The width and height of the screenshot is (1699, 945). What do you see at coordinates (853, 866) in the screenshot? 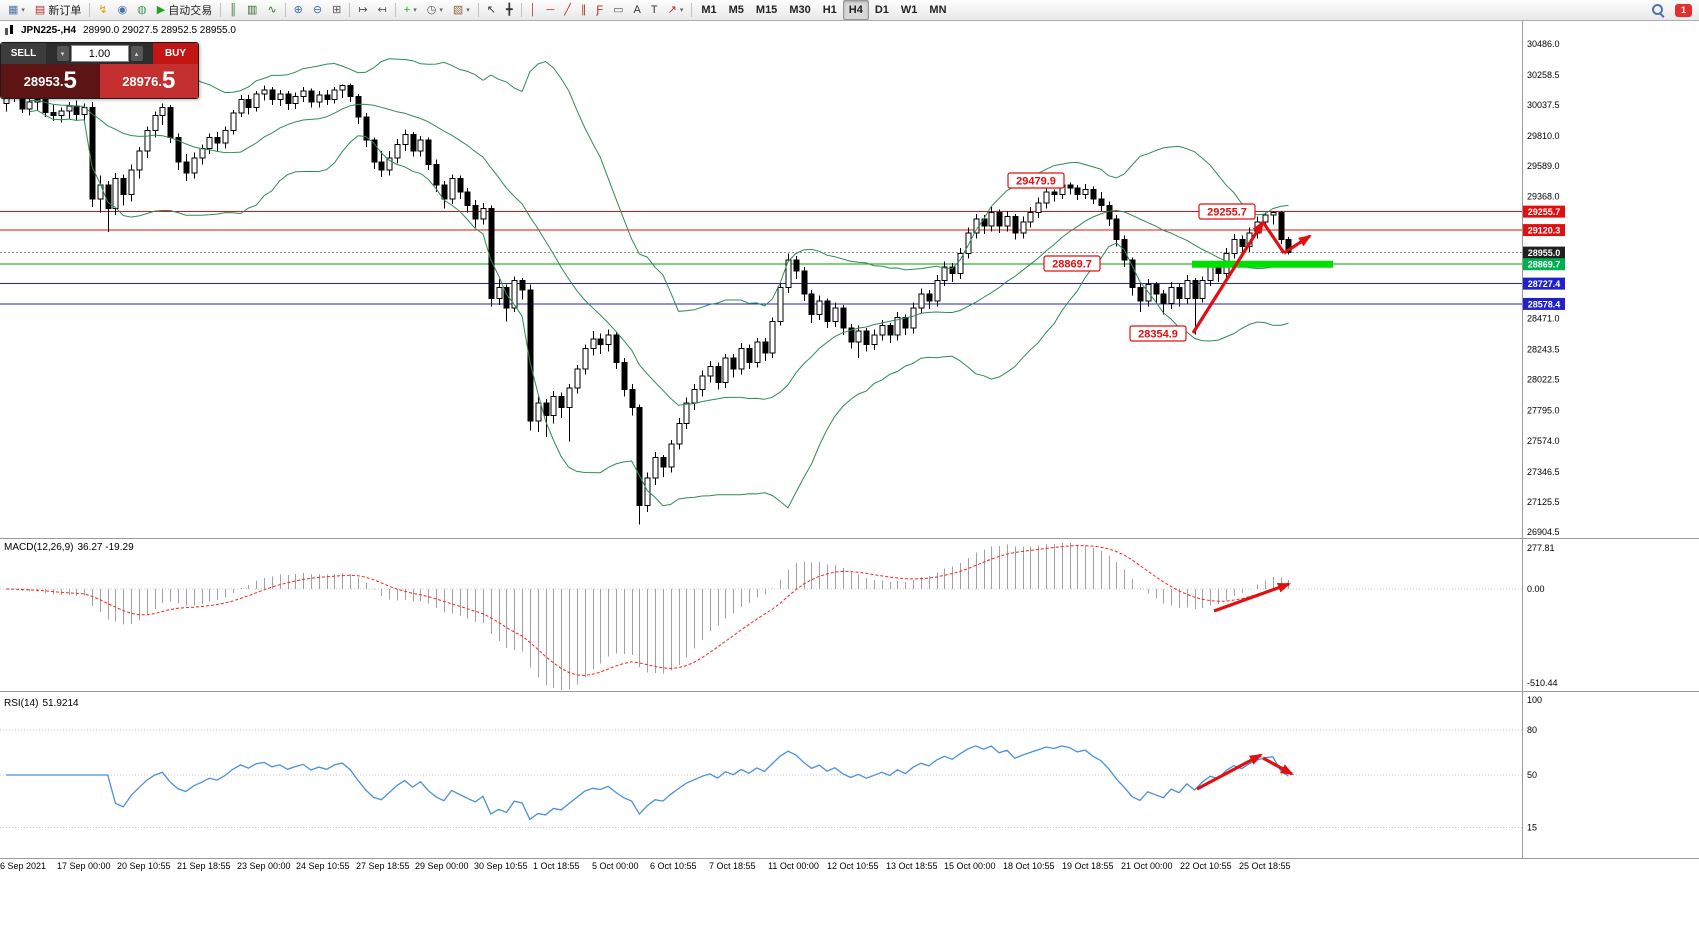
I see `time-axis-label: 12 Oct 10:55` at bounding box center [853, 866].